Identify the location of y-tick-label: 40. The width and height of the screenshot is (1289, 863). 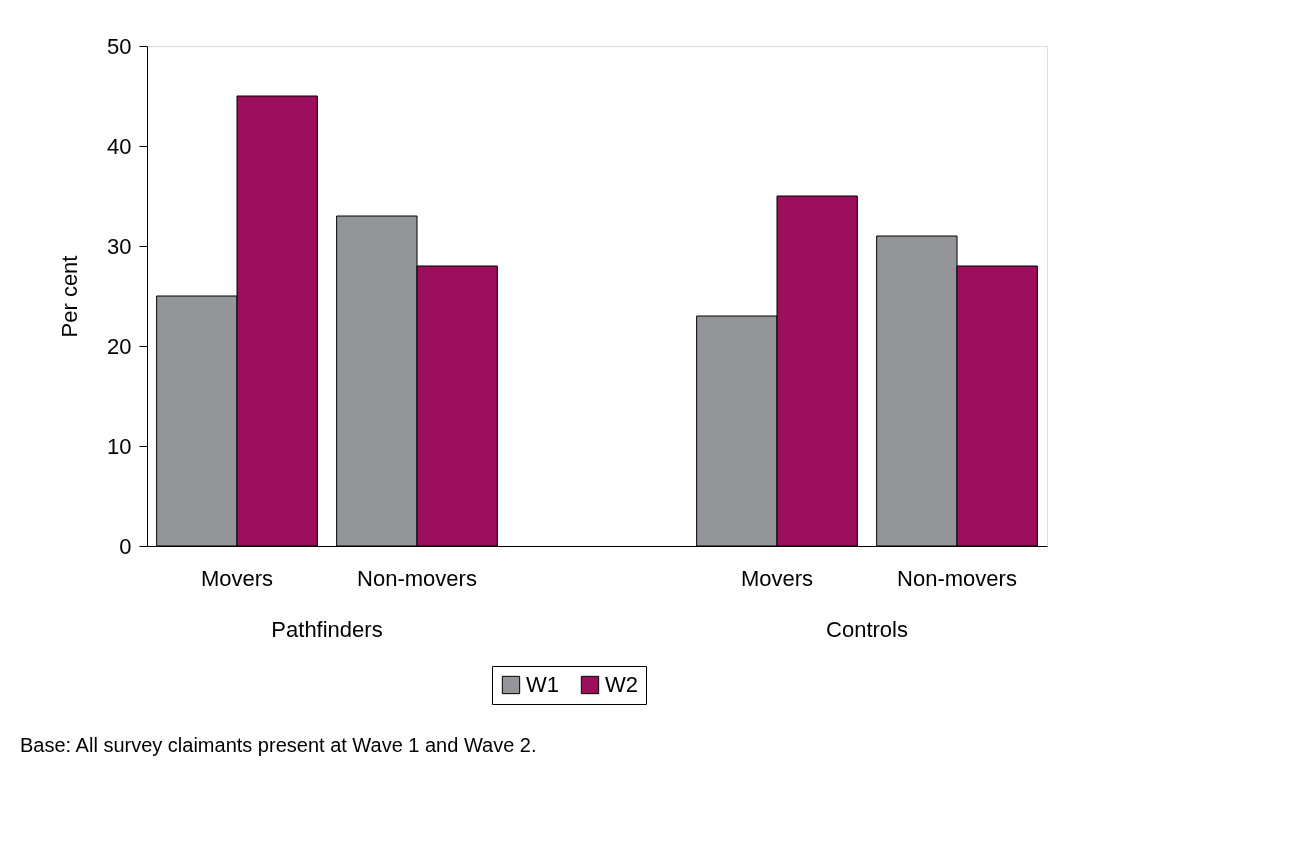
(119, 146).